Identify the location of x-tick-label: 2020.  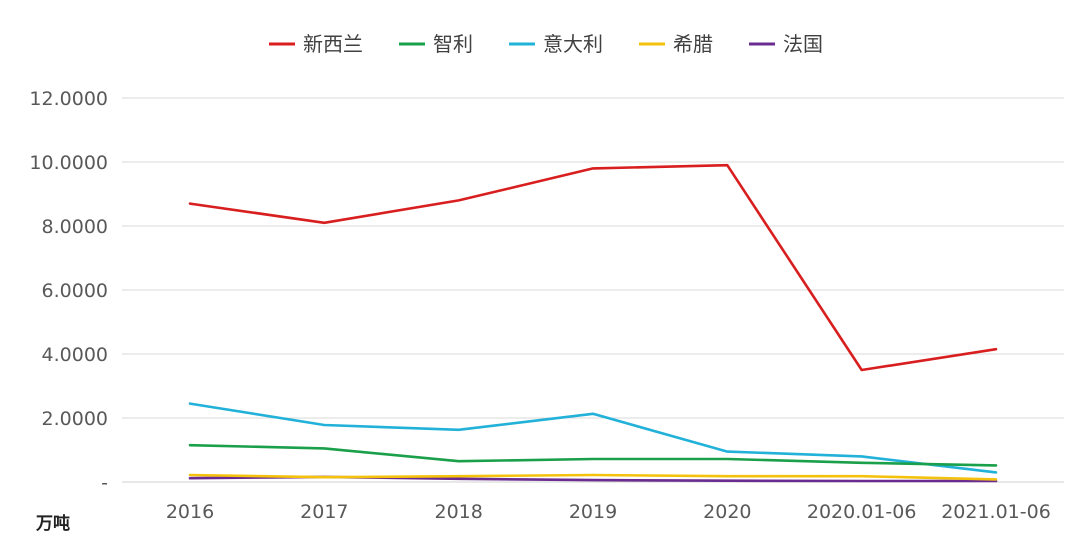
(727, 512).